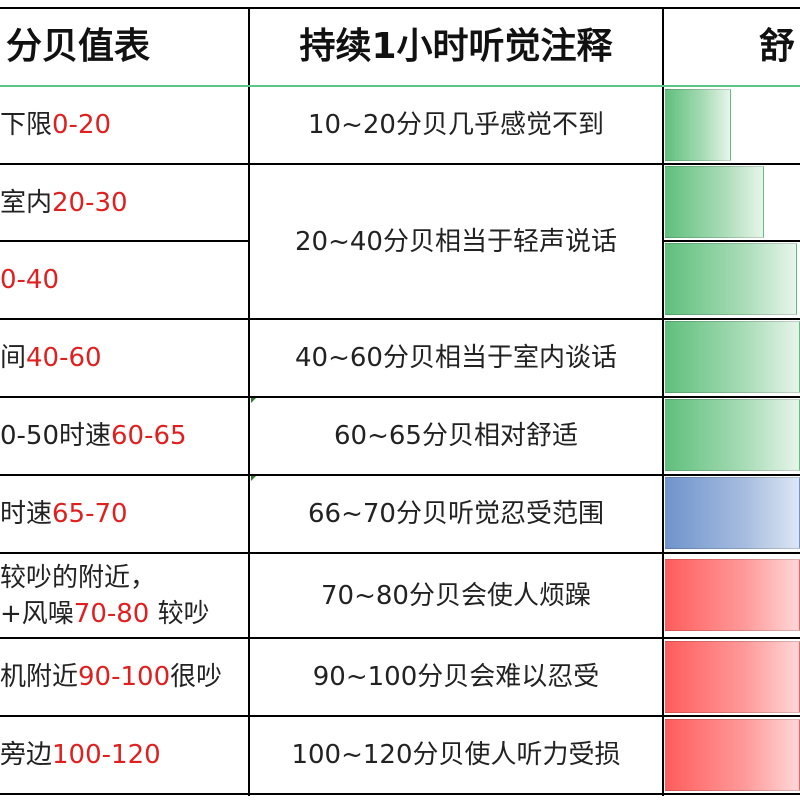 The height and width of the screenshot is (800, 800). Describe the element at coordinates (400, 475) in the screenshot. I see `grid-line-row5` at that location.